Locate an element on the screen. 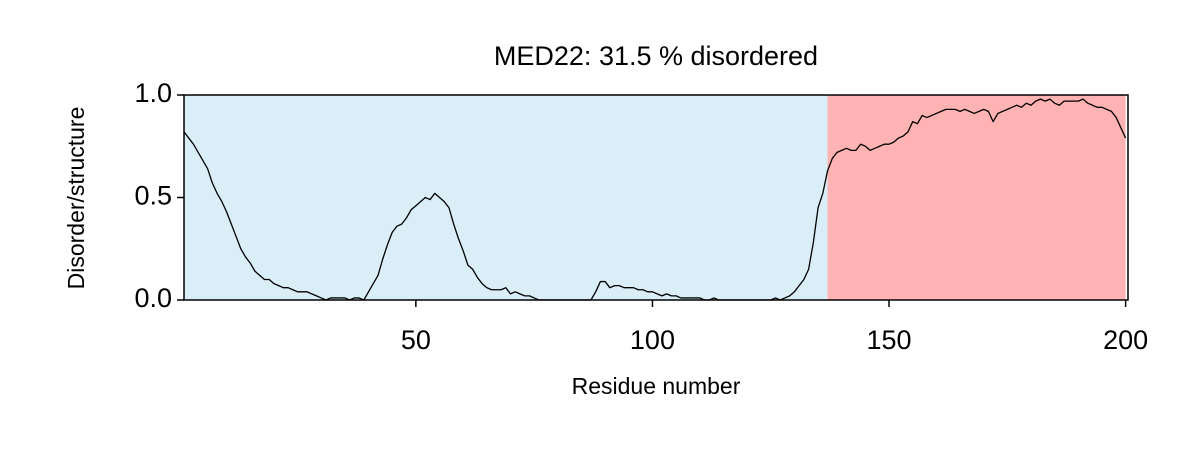 Image resolution: width=1200 pixels, height=450 pixels. chart-title: MED22: 31.5 % disordered is located at coordinates (656, 56).